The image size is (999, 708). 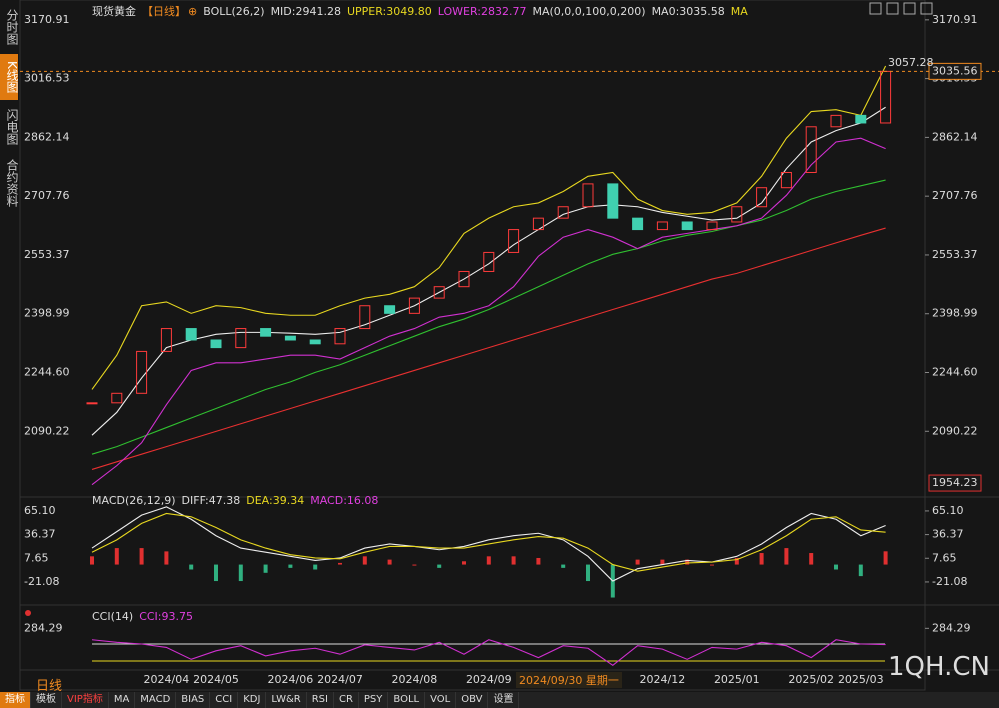 What do you see at coordinates (47, 136) in the screenshot?
I see `y-tick-label-left: 2862.14` at bounding box center [47, 136].